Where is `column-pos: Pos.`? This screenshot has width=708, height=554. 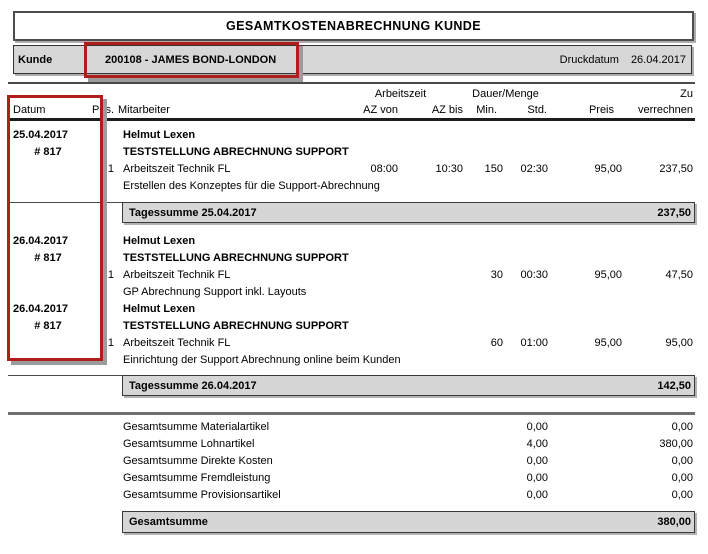
column-pos: Pos. is located at coordinates (102, 110).